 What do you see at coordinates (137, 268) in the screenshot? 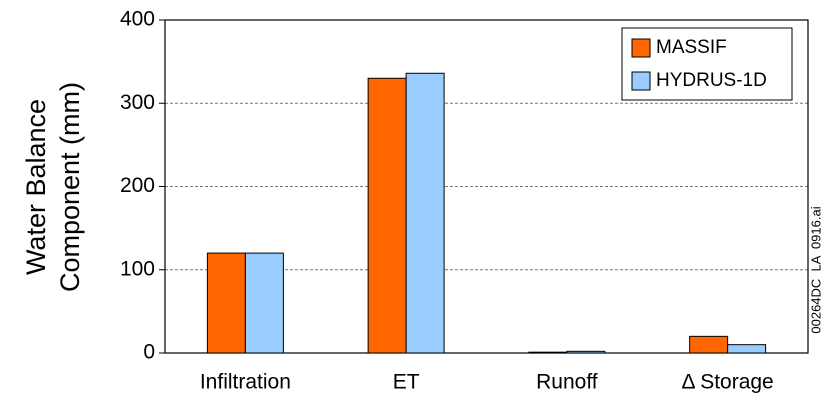
I see `y-tick-label: 100` at bounding box center [137, 268].